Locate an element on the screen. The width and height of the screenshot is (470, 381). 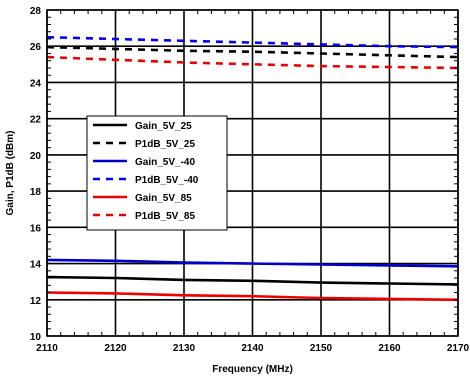
y-tick-label: 28 is located at coordinates (36, 11).